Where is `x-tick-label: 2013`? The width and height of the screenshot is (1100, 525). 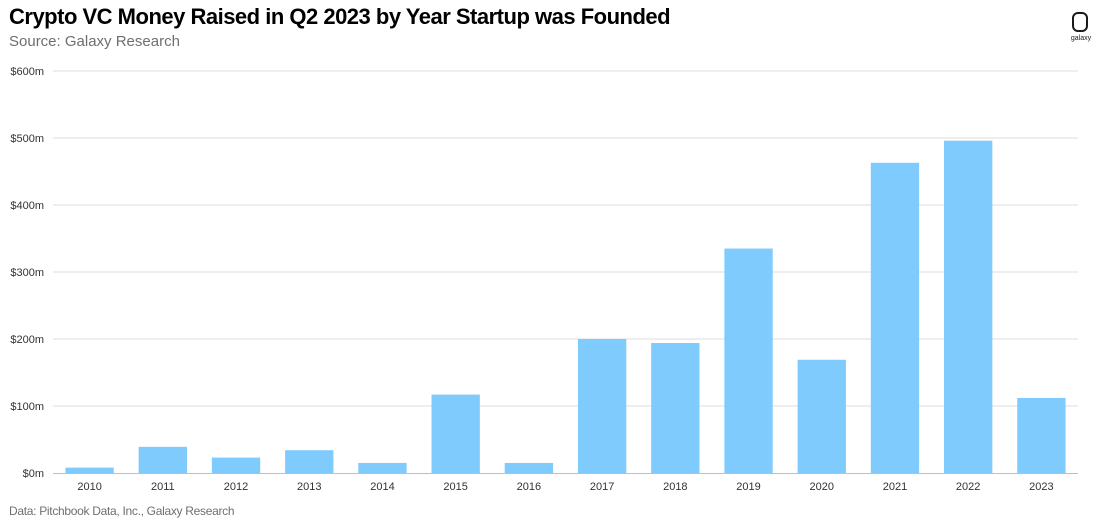
x-tick-label: 2013 is located at coordinates (309, 487).